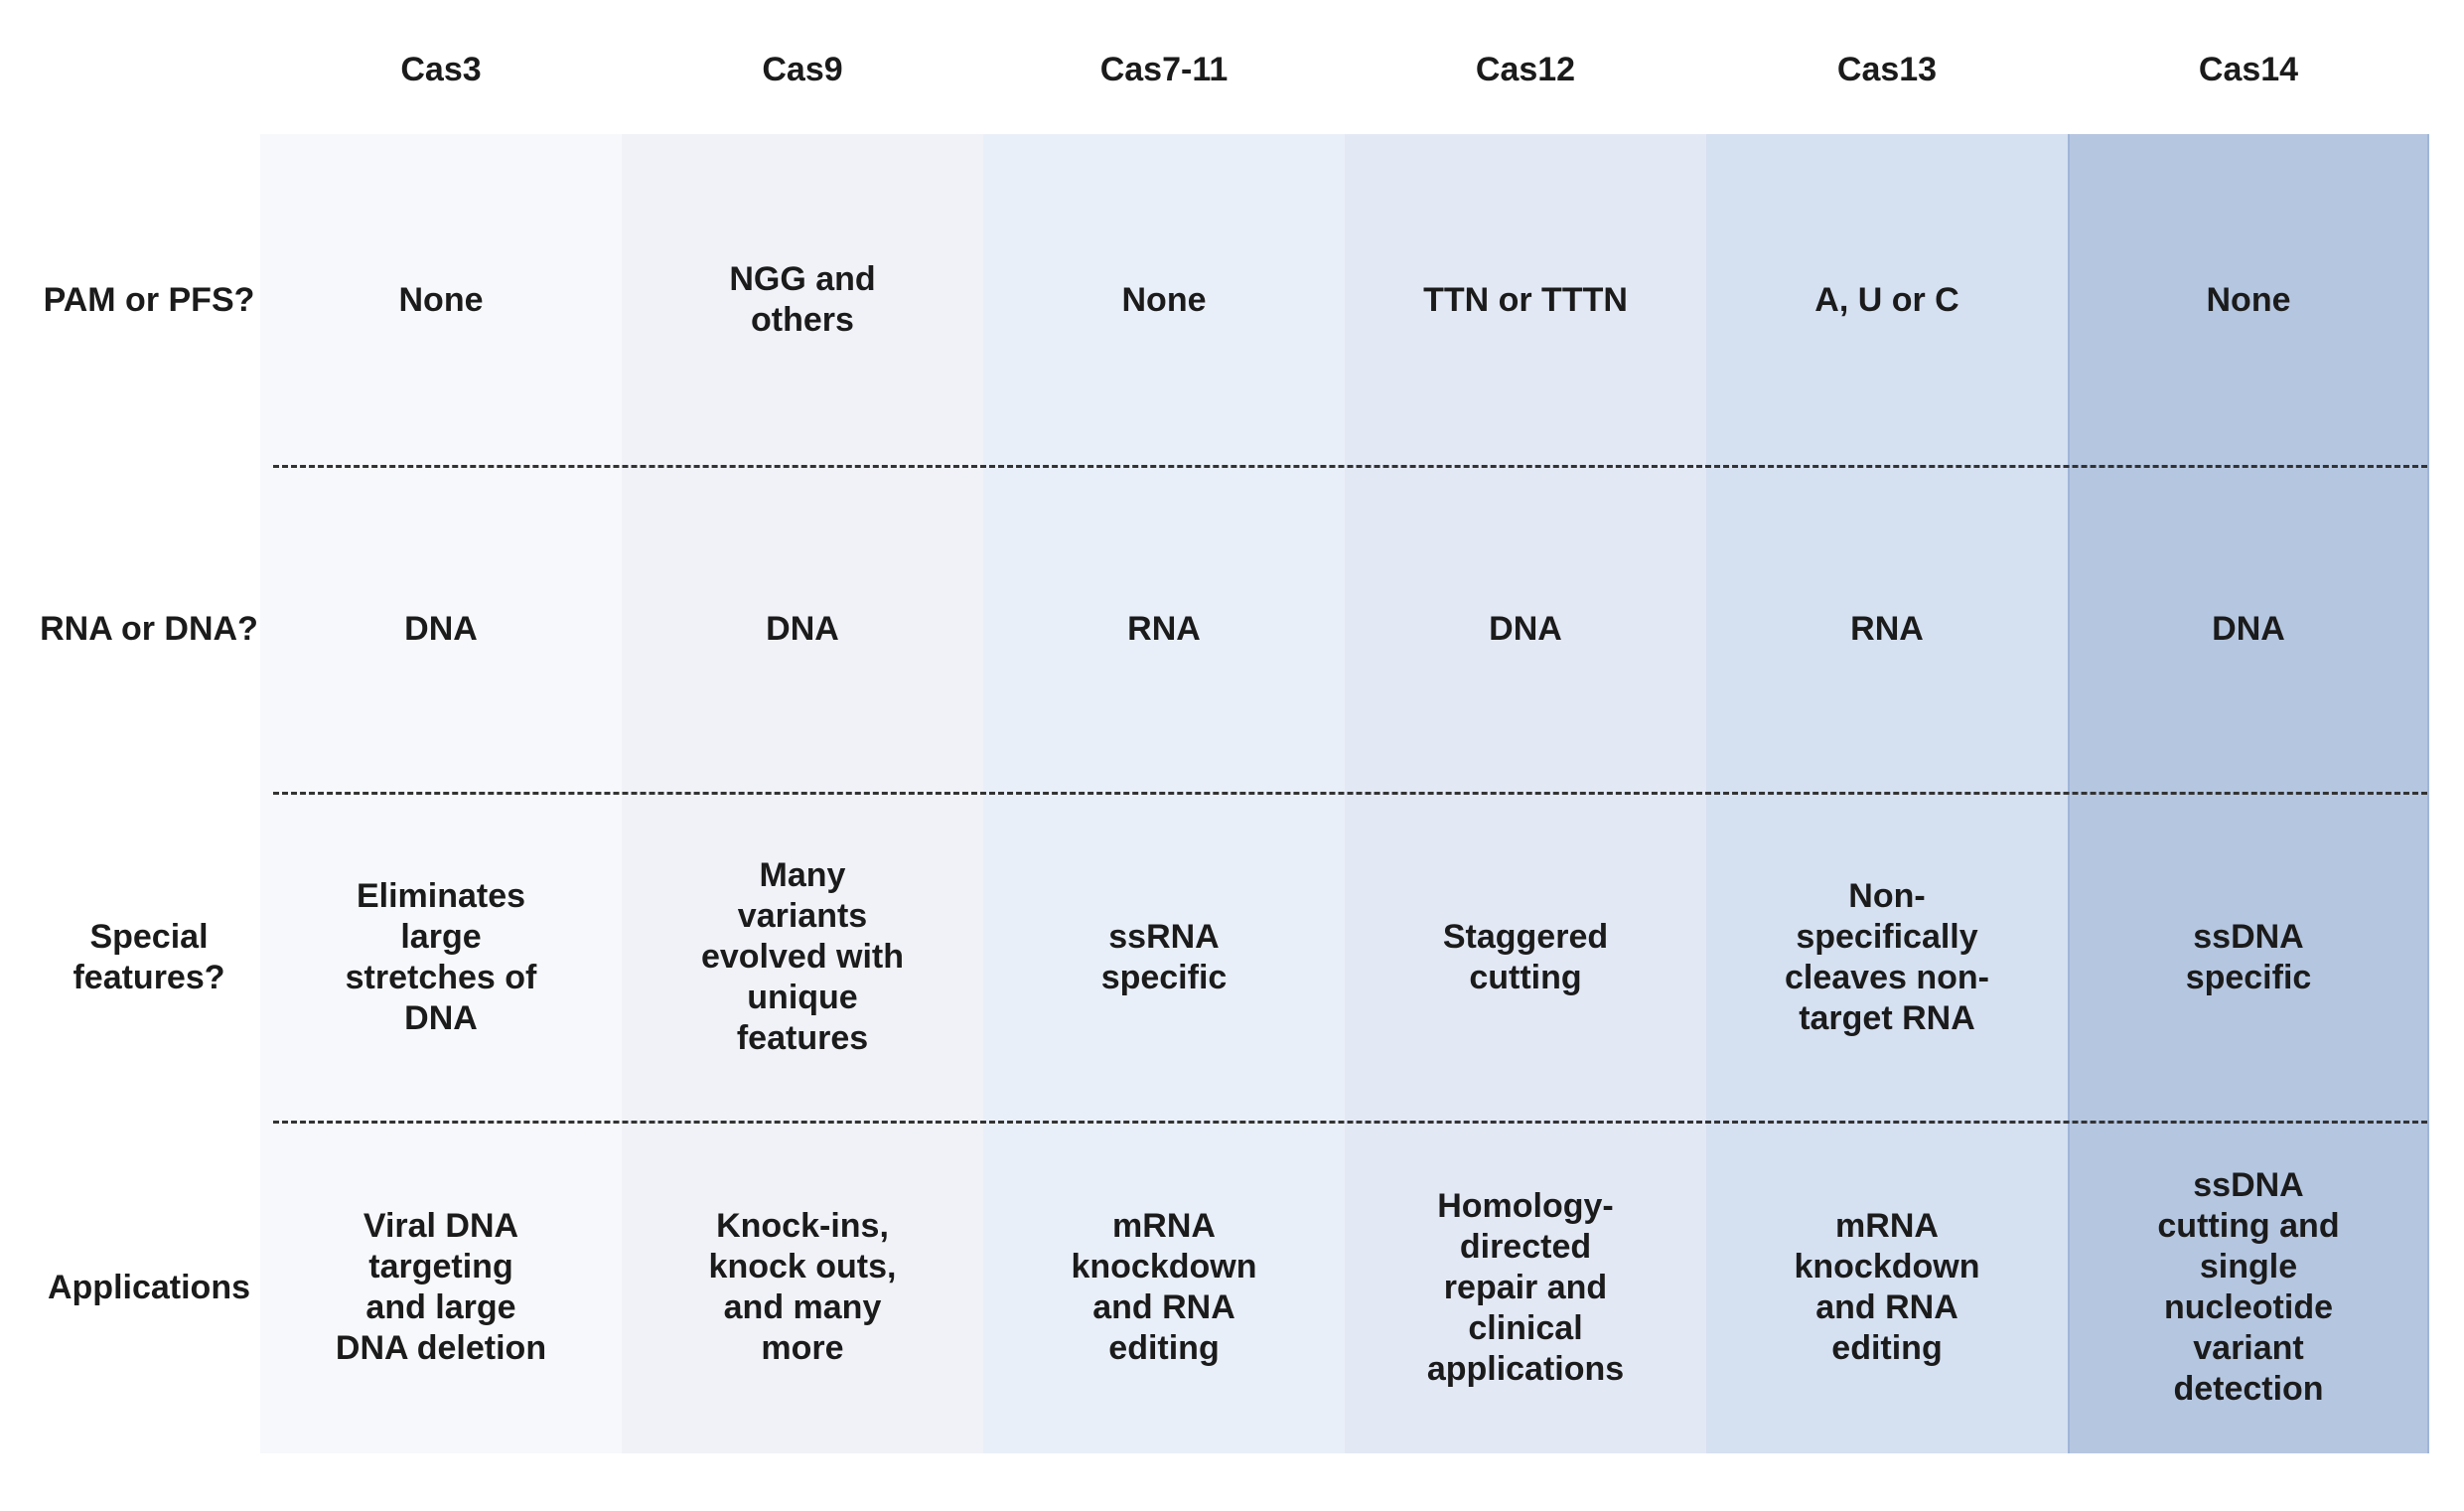 The height and width of the screenshot is (1511, 2464). I want to click on table-cell-text: NGG and others, so click(802, 299).